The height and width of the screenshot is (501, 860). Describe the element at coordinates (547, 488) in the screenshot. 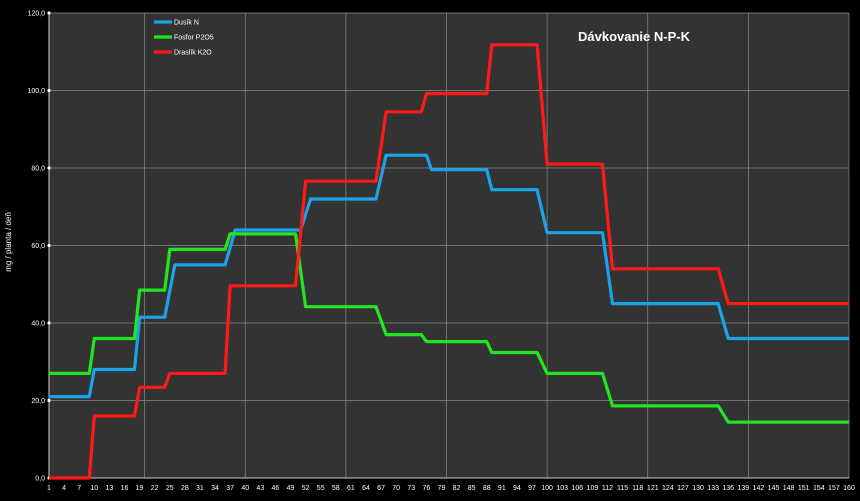

I see `x-tick-label: 100` at that location.